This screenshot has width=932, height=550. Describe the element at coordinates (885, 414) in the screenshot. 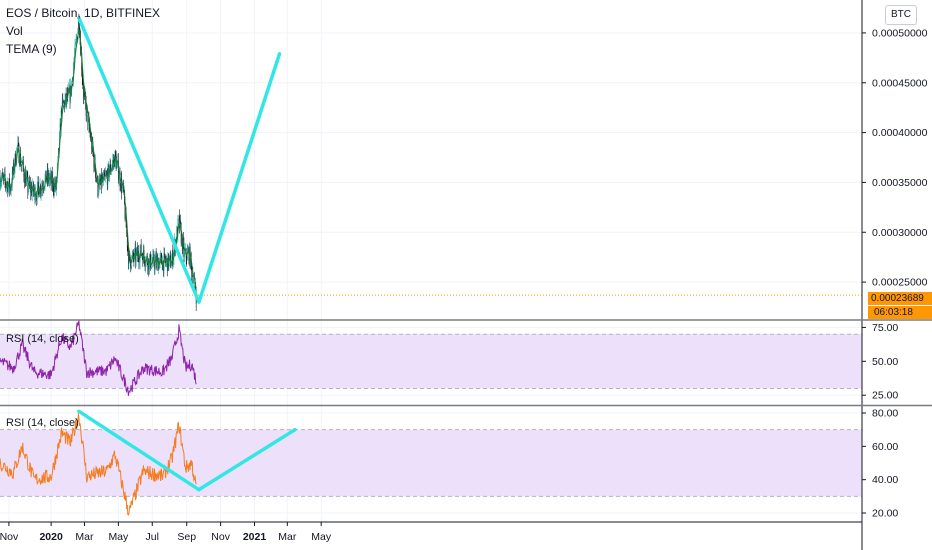

I see `rsi2-tick-label: 80.00` at that location.